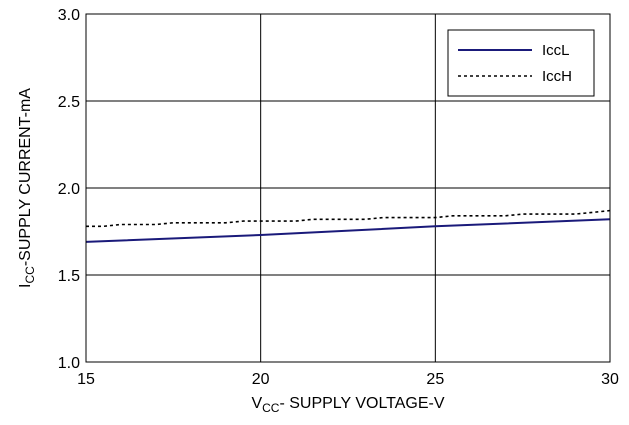  What do you see at coordinates (25, 177) in the screenshot?
I see `y-axis-label-rest: -SUPPLY CURRENT-mA` at bounding box center [25, 177].